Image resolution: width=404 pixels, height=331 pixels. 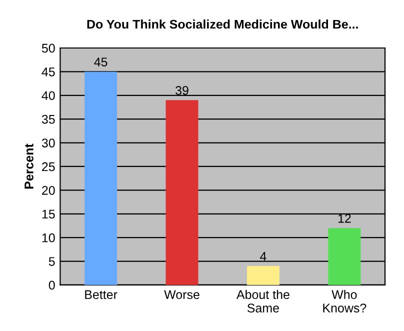 What do you see at coordinates (48, 237) in the screenshot?
I see `y-tick-label: 10` at bounding box center [48, 237].